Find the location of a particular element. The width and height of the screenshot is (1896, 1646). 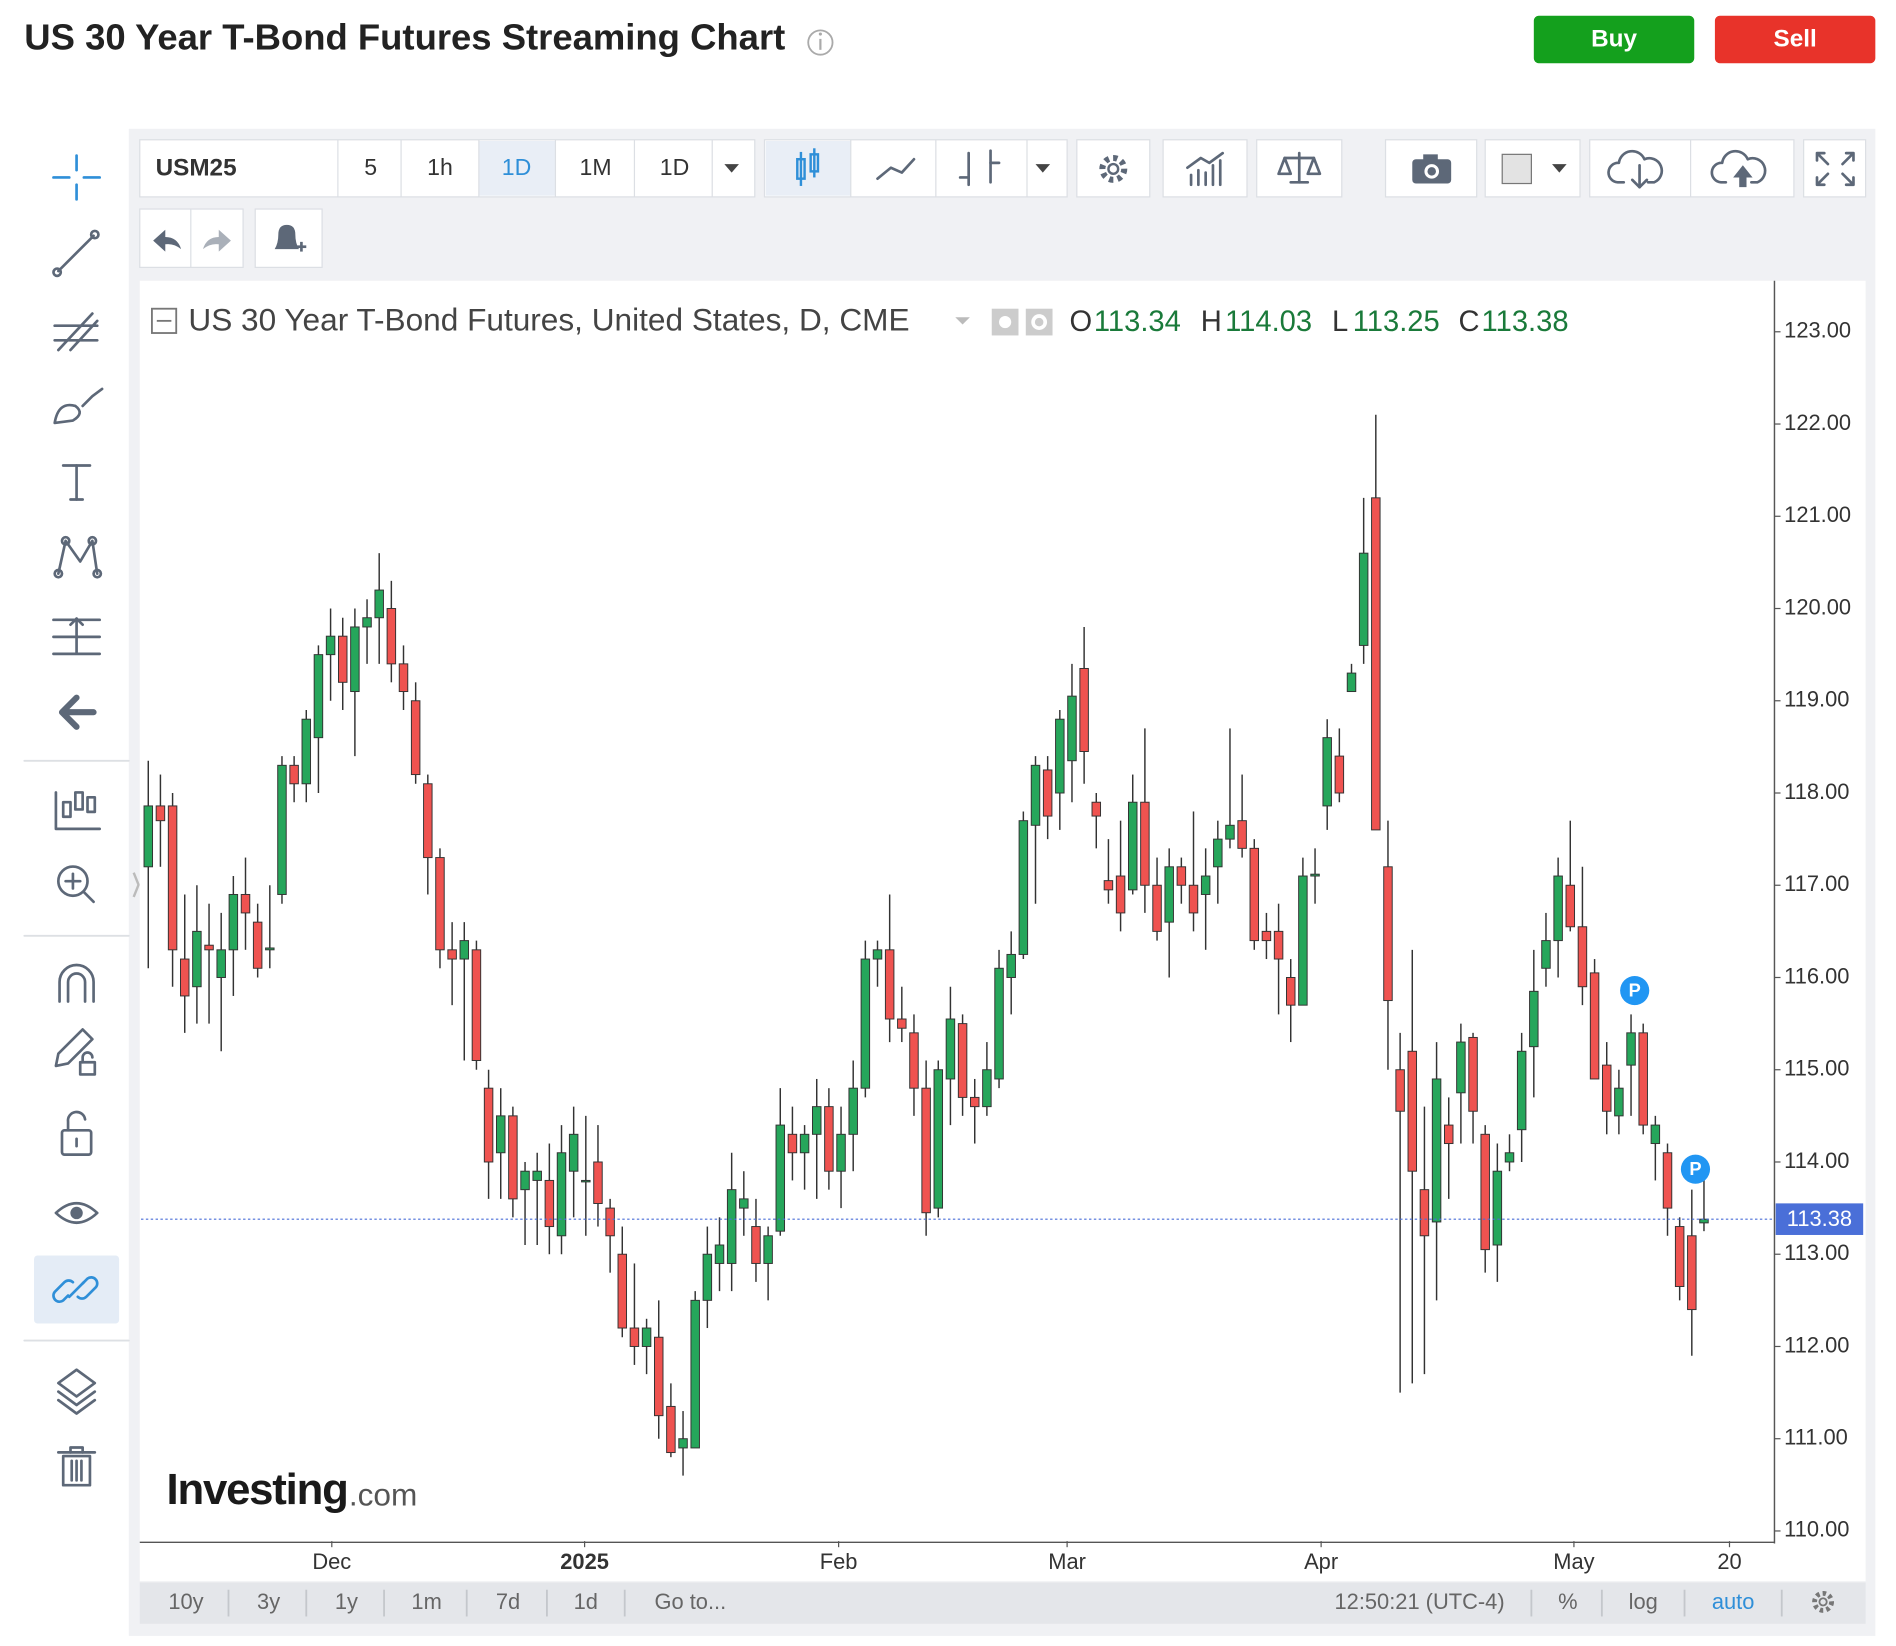

hide-panel-arrow is located at coordinates (77, 712).